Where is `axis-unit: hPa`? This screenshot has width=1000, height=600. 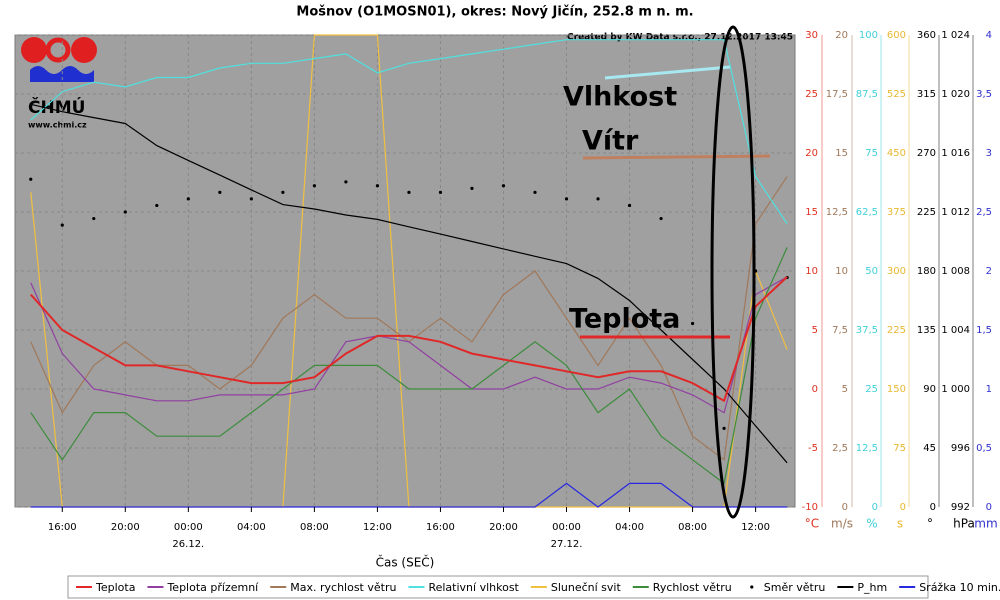 axis-unit: hPa is located at coordinates (964, 524).